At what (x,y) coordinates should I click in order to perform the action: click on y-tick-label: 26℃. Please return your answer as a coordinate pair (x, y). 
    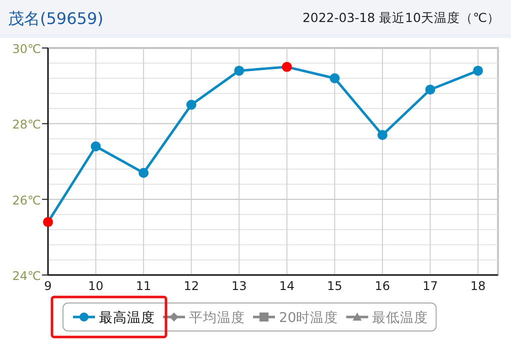
    Looking at the image, I should click on (26, 200).